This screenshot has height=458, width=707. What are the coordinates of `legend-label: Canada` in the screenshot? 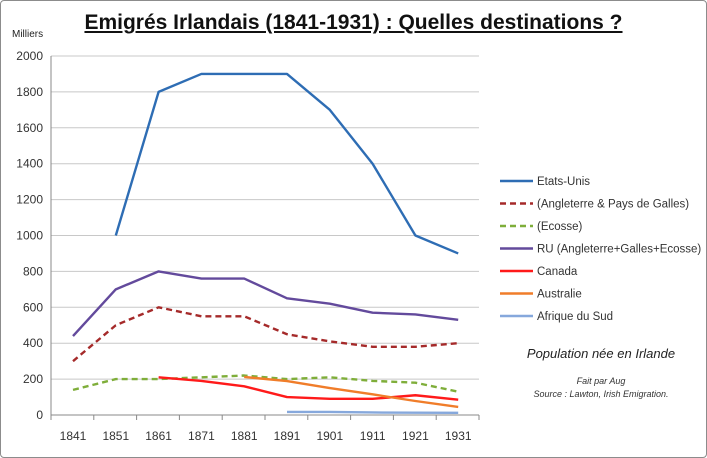 It's located at (557, 272).